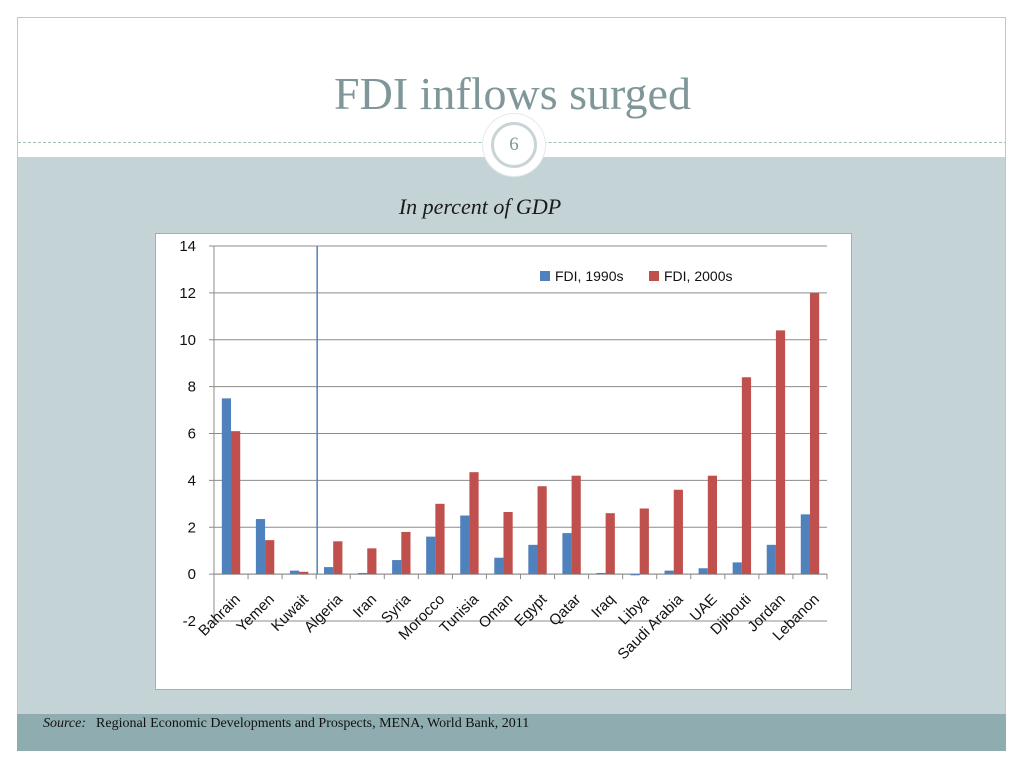  Describe the element at coordinates (480, 206) in the screenshot. I see `chart-subtitle: In percent of GDP` at that location.